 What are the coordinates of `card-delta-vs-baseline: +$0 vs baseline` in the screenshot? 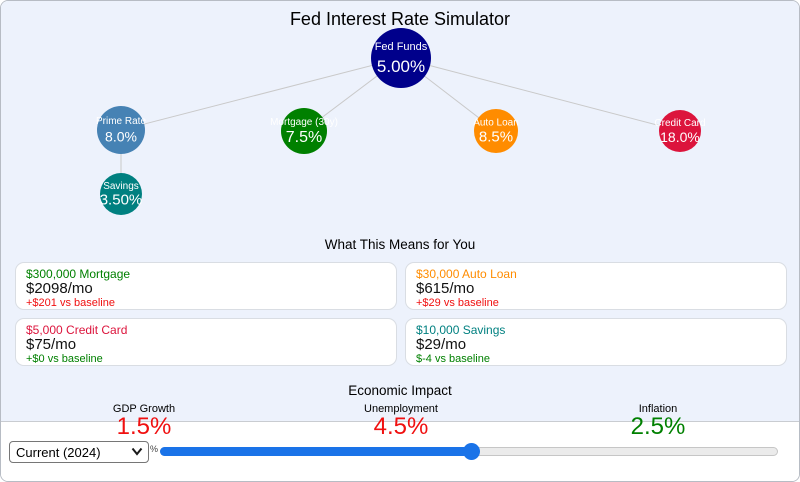 It's located at (64, 359).